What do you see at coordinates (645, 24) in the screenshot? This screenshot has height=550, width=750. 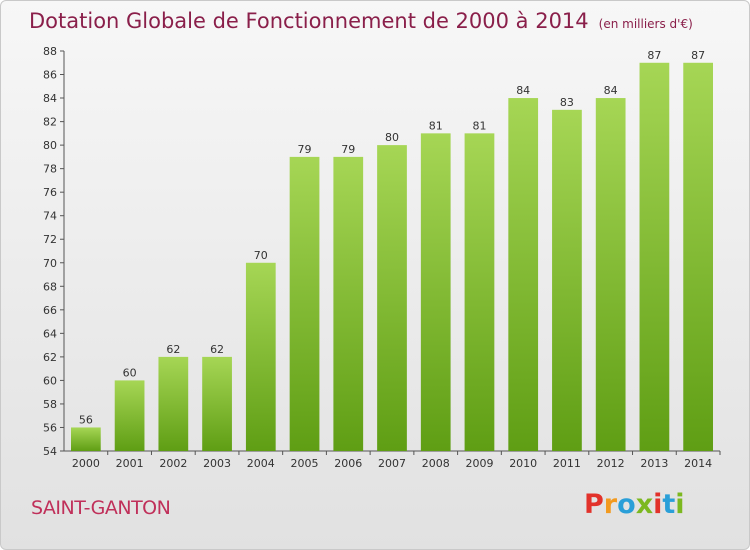 I see `chart-subtitle: (en milliers d'€)` at bounding box center [645, 24].